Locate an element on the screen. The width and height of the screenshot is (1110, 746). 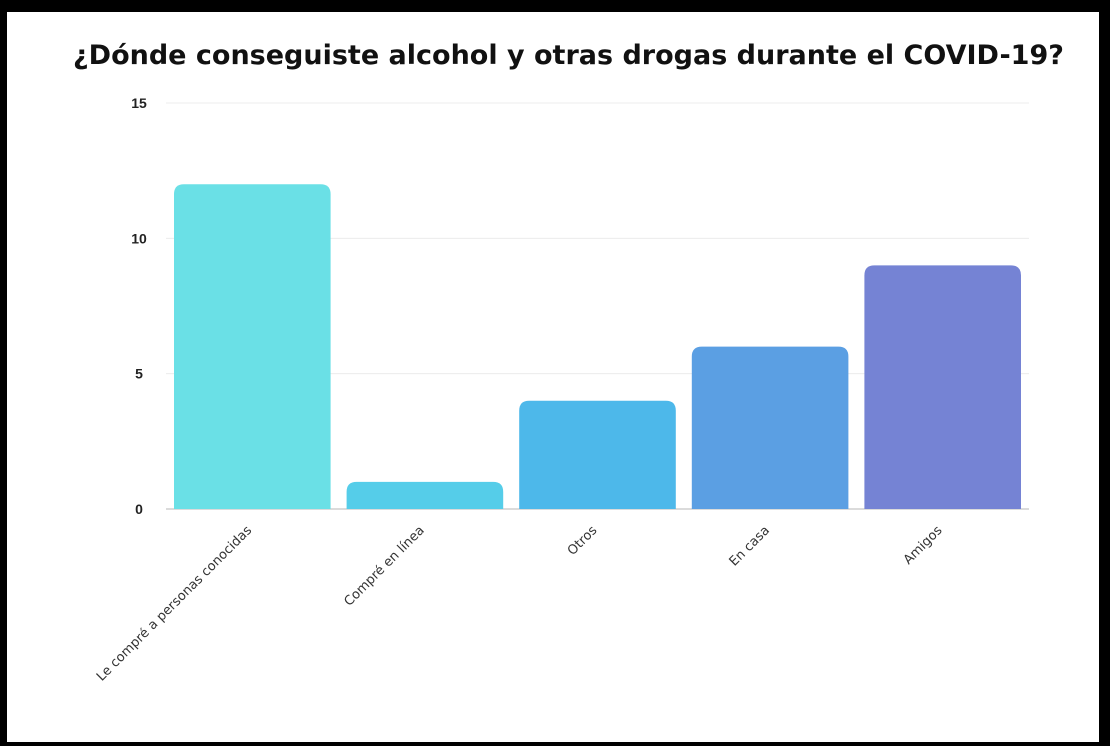
y-axis-ticks: 0 5 10 15 is located at coordinates (139, 306).